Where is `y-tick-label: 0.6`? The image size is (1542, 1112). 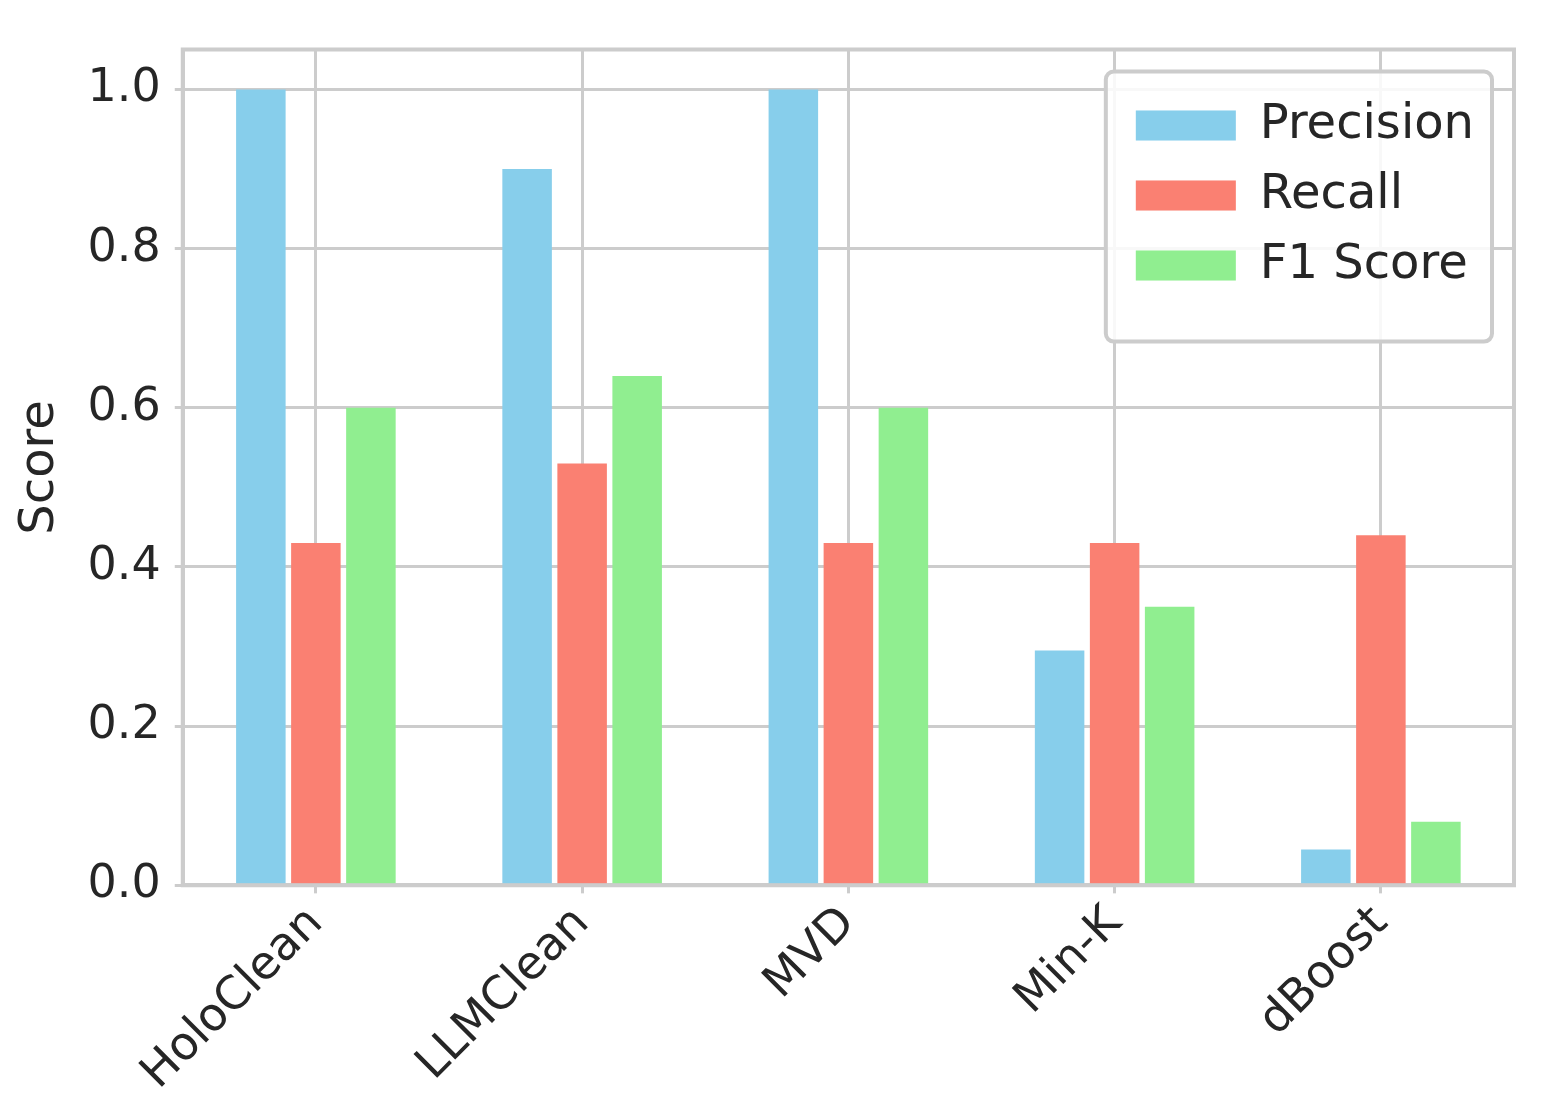 y-tick-label: 0.6 is located at coordinates (124, 403).